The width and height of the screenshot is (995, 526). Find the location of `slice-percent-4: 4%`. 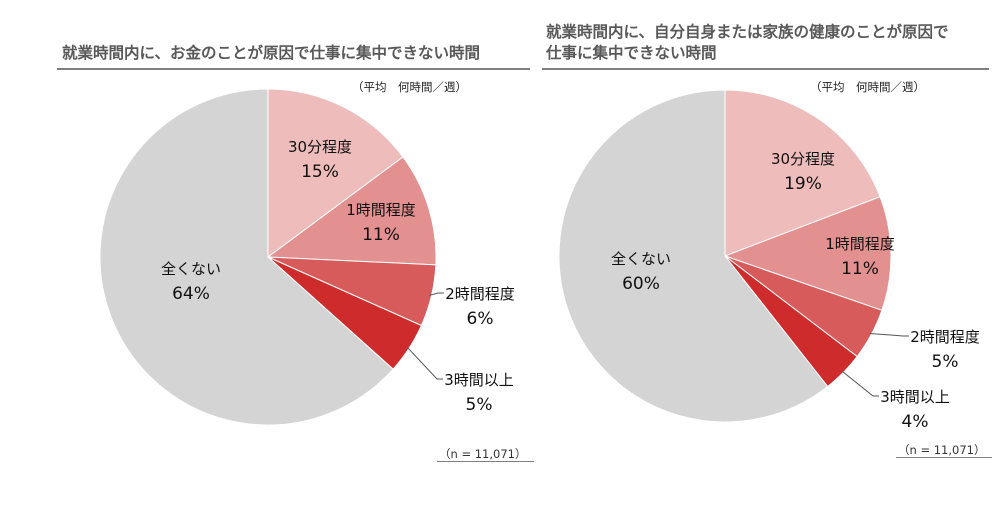

slice-percent-4: 4% is located at coordinates (915, 422).